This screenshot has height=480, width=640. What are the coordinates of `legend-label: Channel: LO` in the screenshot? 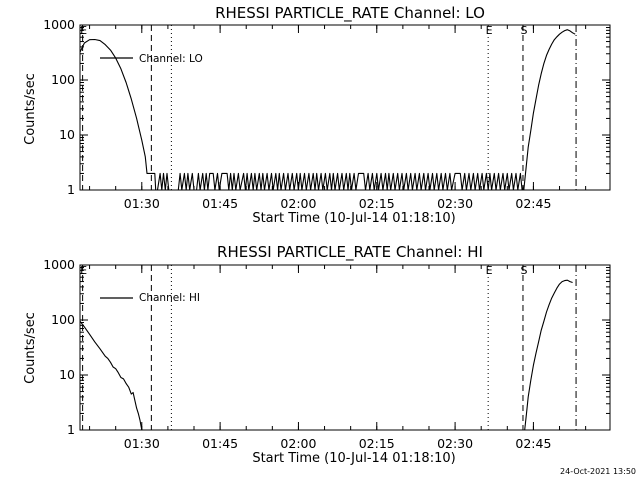 It's located at (171, 59).